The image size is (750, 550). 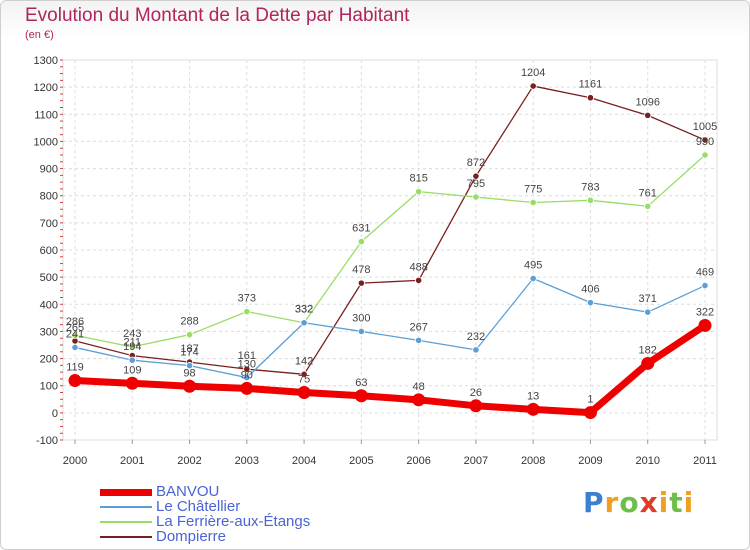 What do you see at coordinates (132, 461) in the screenshot?
I see `x-tick-label: 2001` at bounding box center [132, 461].